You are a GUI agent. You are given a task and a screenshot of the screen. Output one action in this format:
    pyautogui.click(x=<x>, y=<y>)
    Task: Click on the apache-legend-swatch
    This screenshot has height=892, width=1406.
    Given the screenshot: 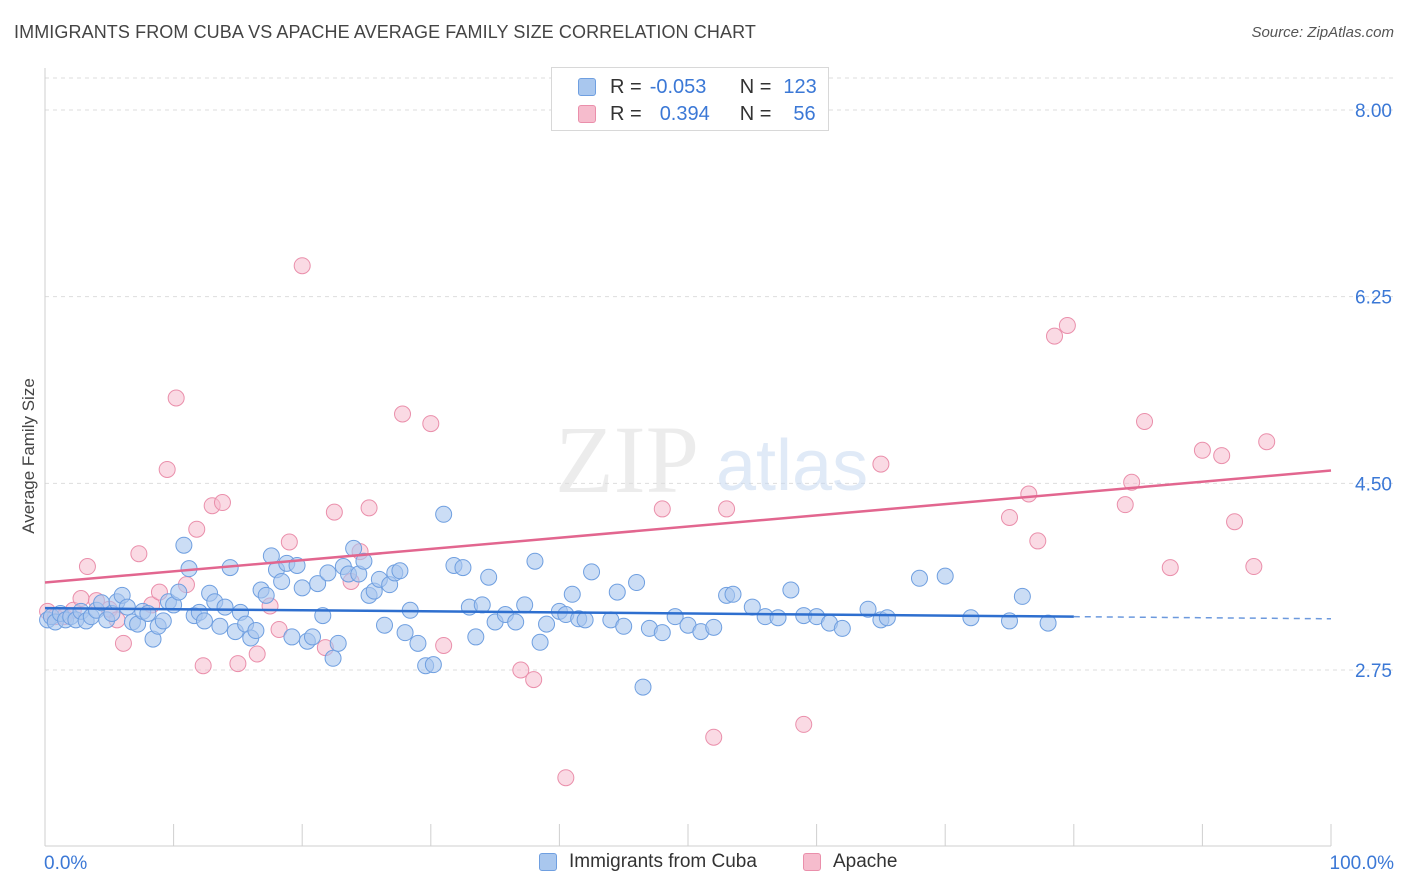 What is the action you would take?
    pyautogui.click(x=812, y=862)
    